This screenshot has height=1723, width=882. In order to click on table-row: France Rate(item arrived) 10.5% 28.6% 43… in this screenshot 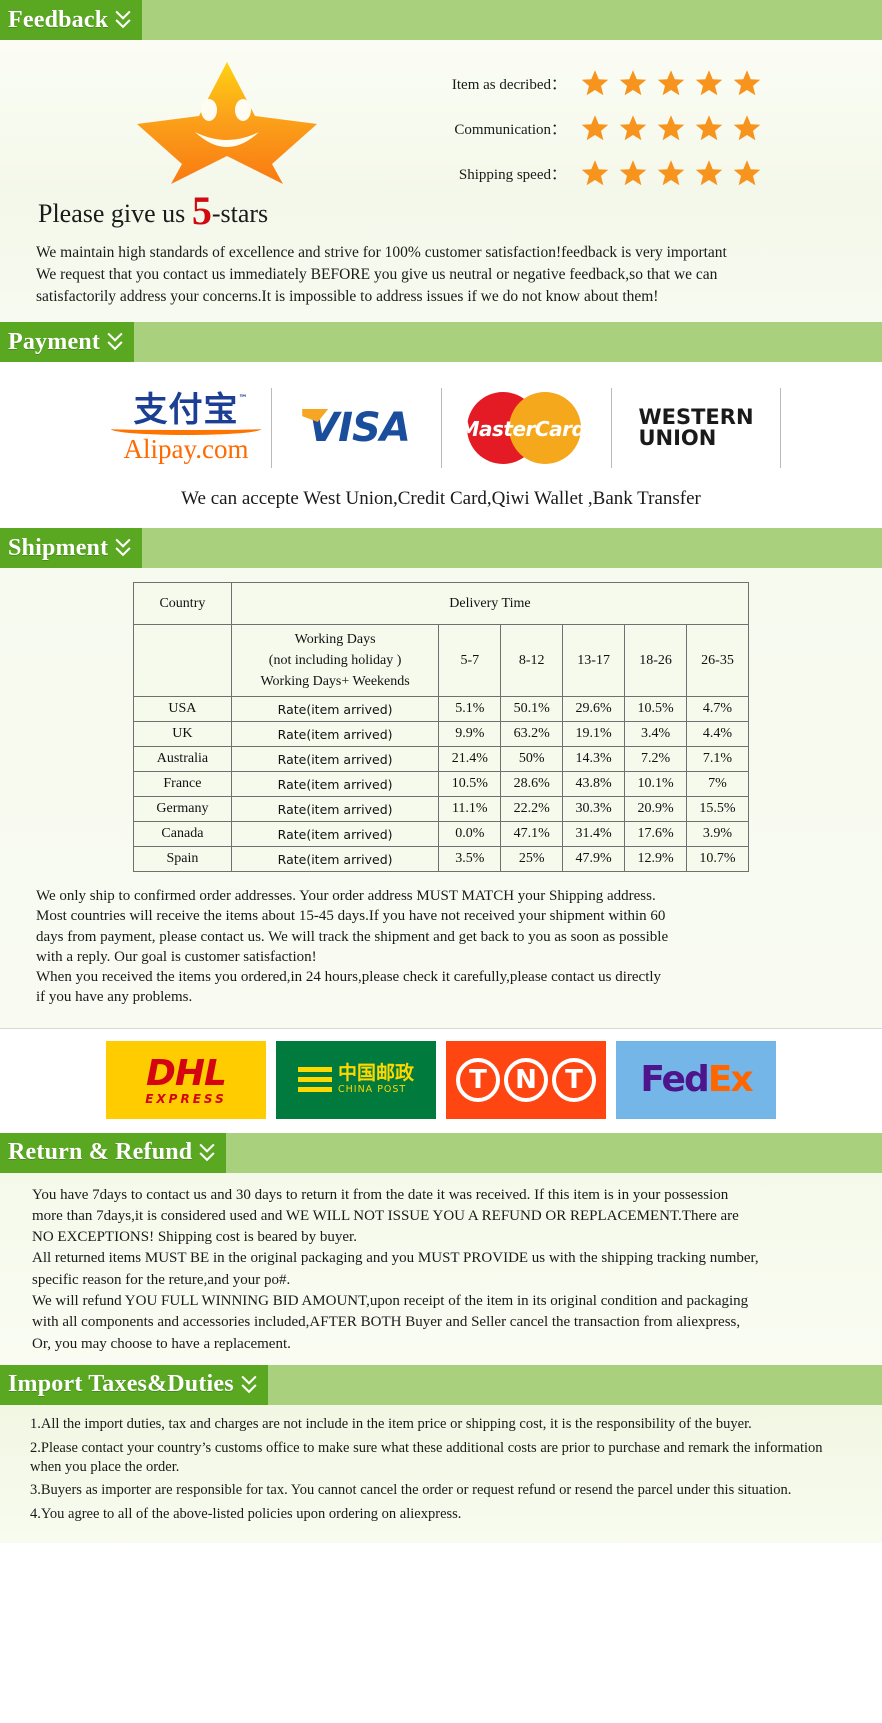, I will do `click(441, 784)`.